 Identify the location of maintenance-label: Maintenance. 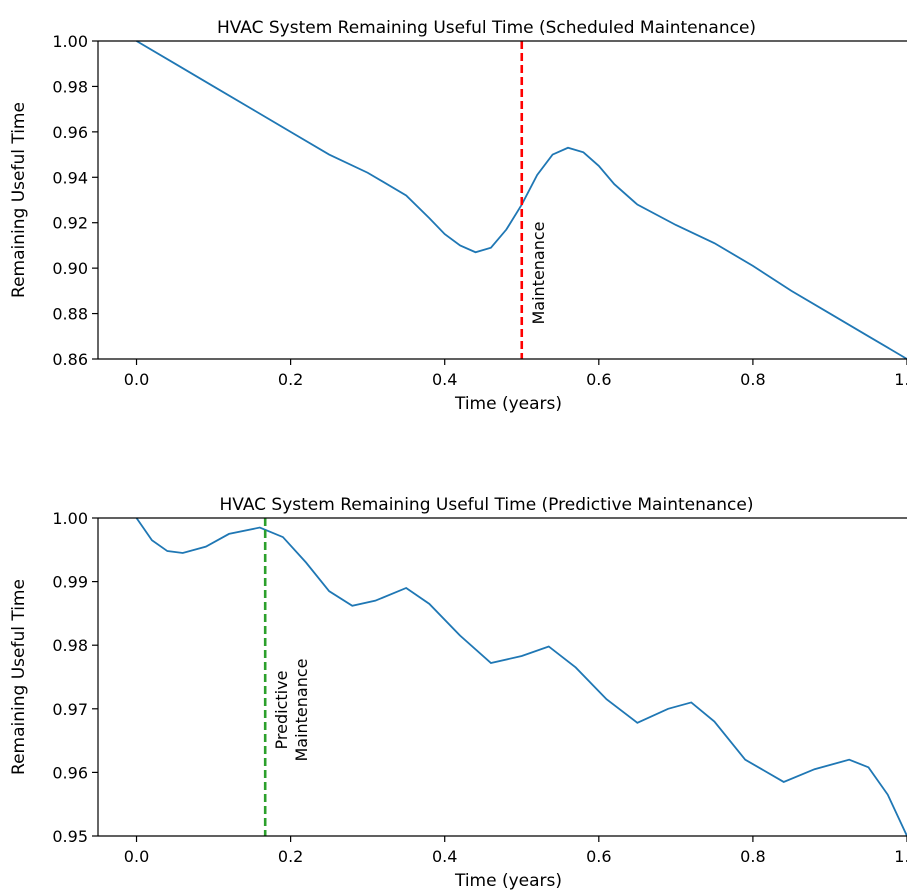
(538, 272).